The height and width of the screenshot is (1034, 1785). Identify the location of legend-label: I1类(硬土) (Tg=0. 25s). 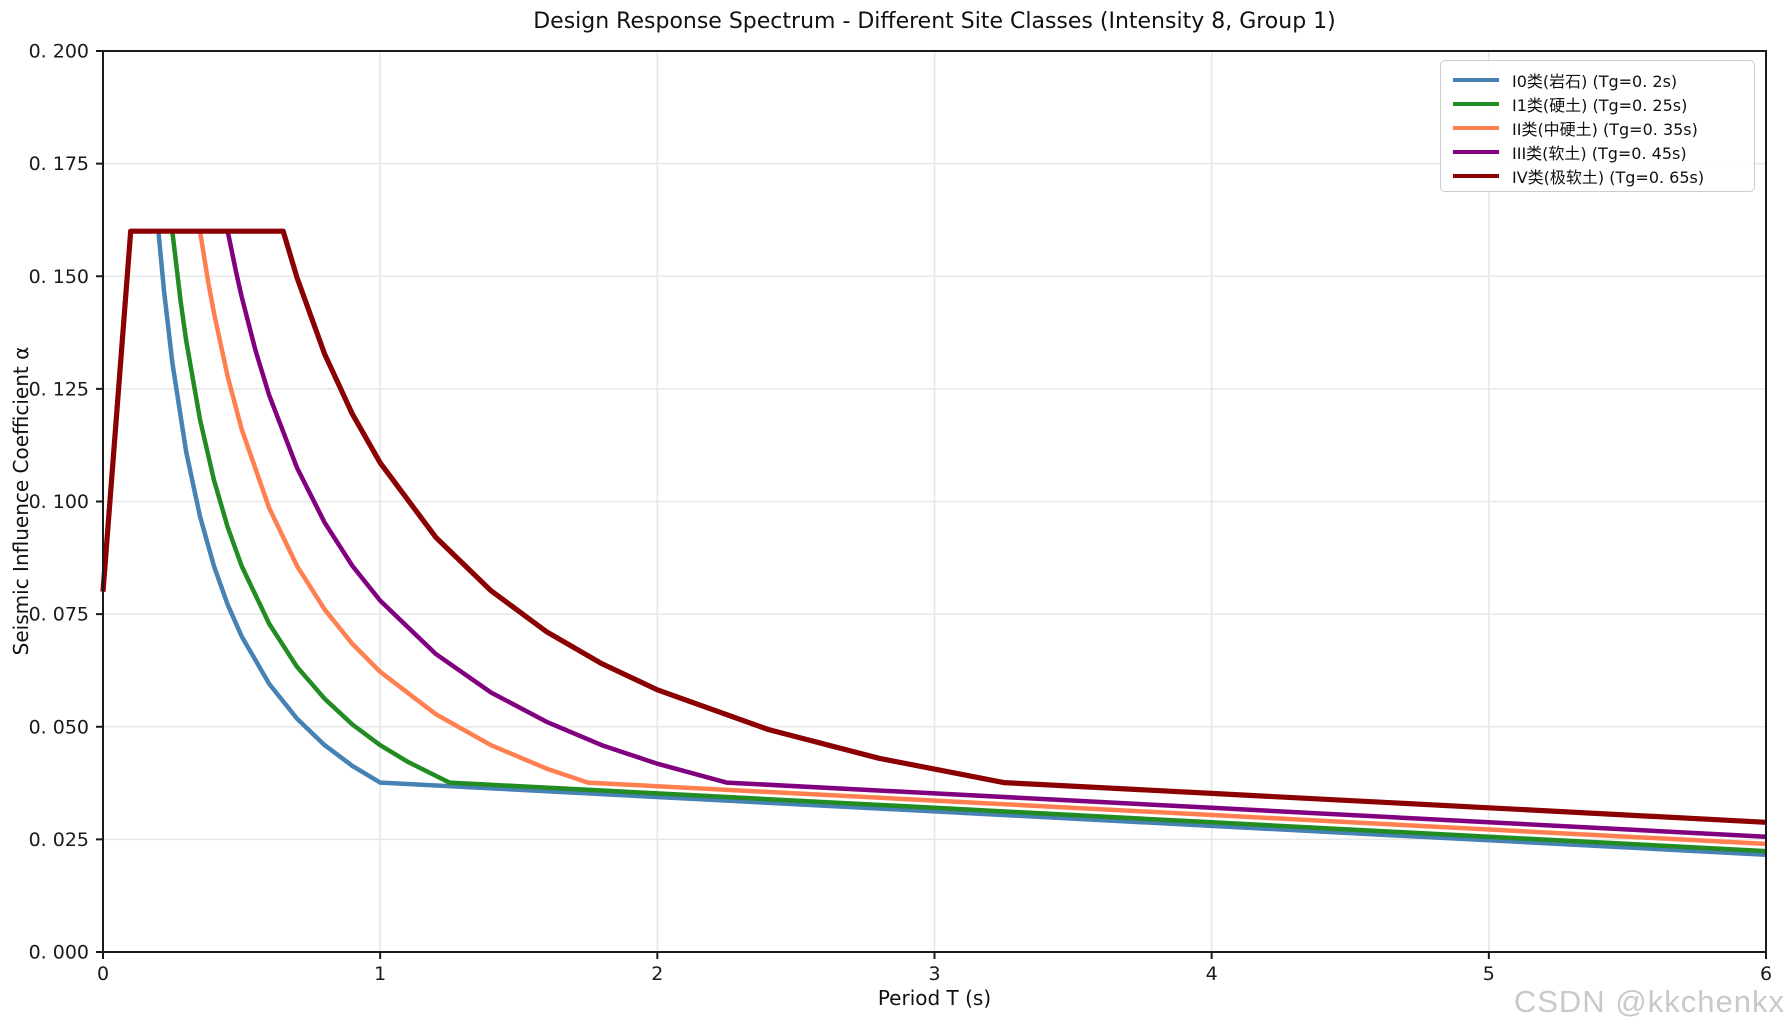
(1600, 105).